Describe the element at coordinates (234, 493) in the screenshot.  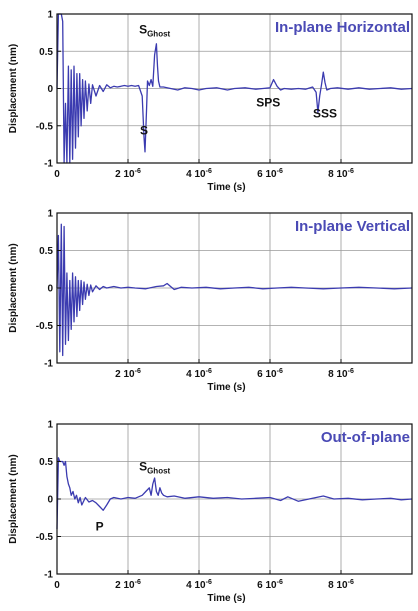
I see `displacement-trace` at that location.